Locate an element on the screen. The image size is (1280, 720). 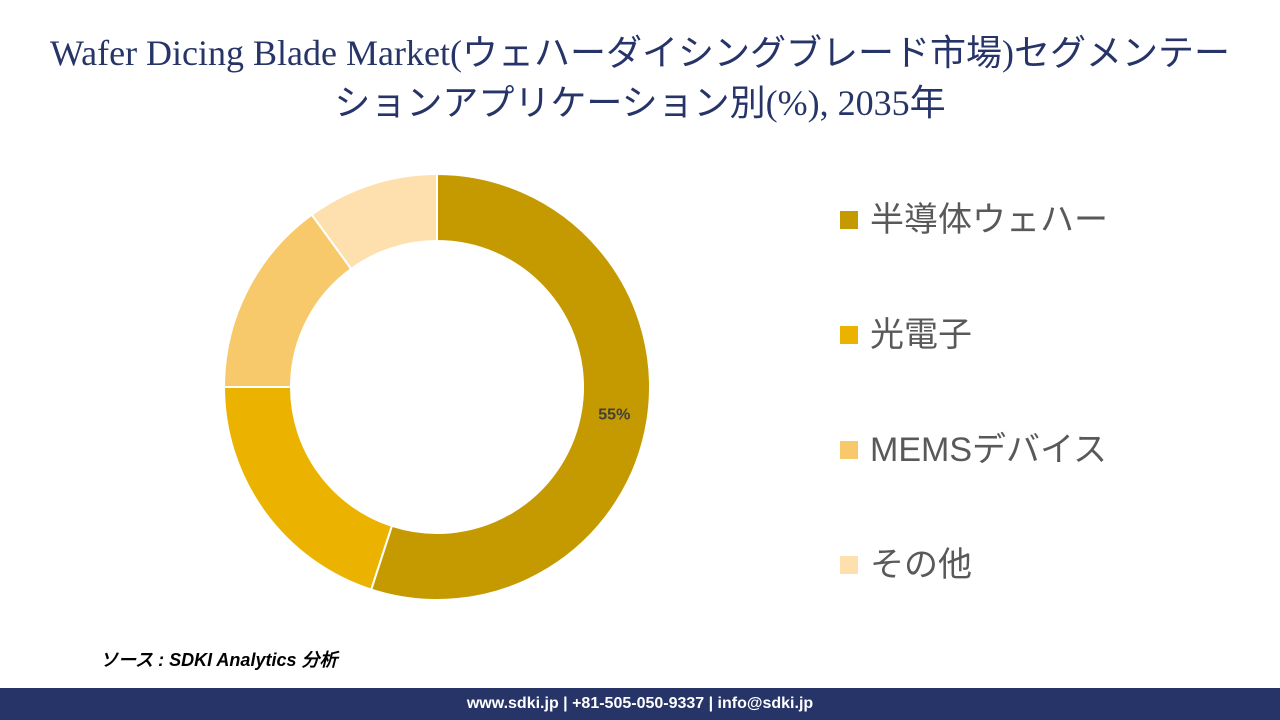
data-label: 55% is located at coordinates (614, 414).